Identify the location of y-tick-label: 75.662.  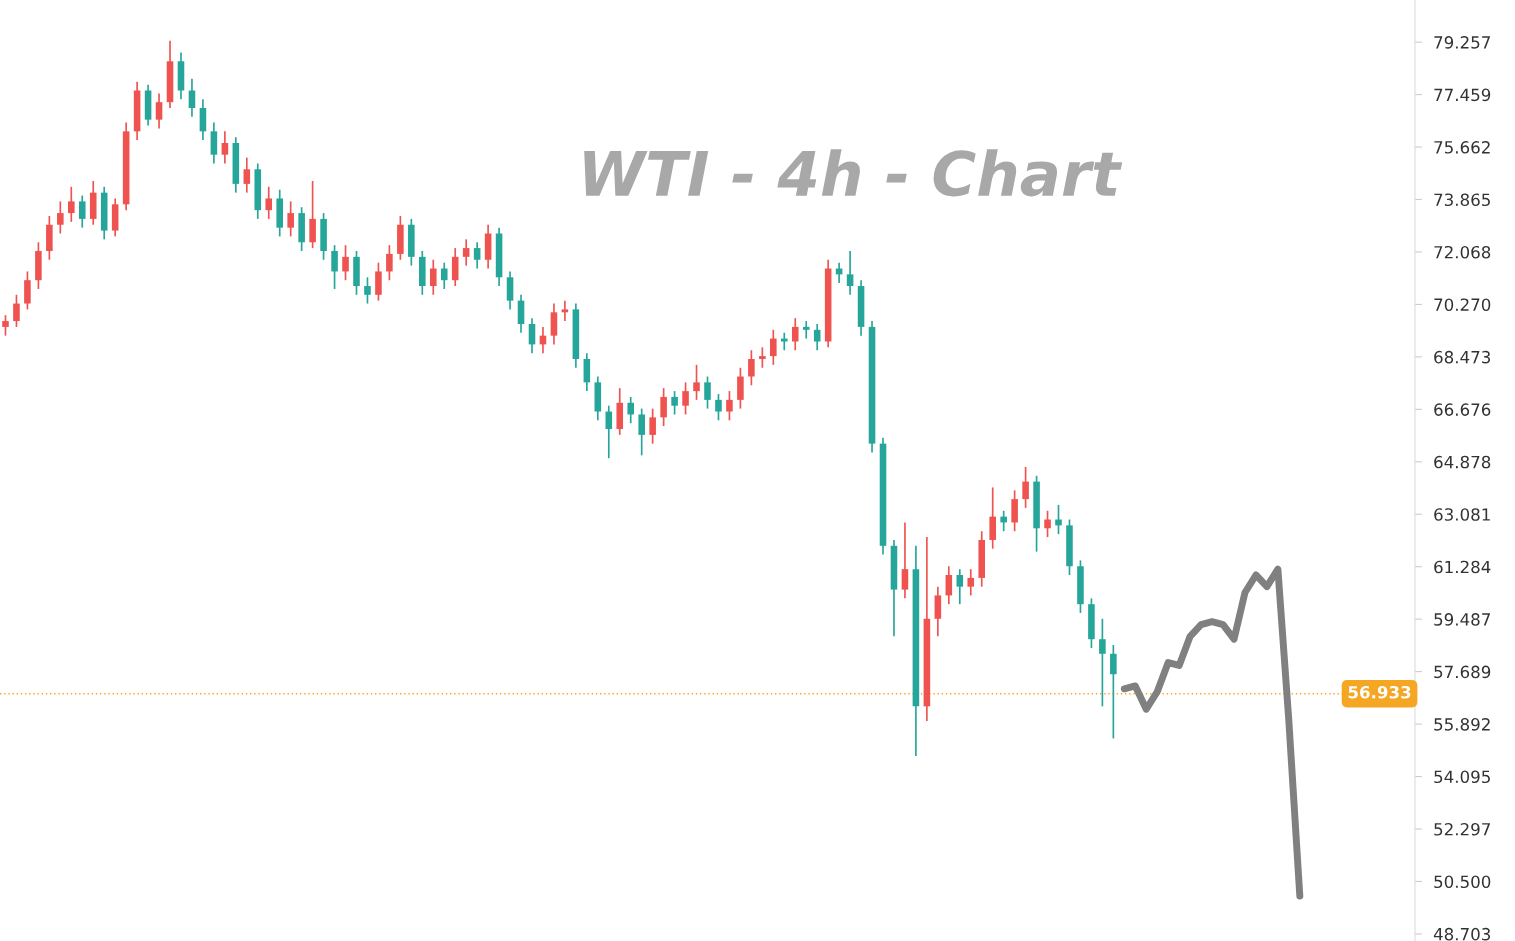
(1462, 147).